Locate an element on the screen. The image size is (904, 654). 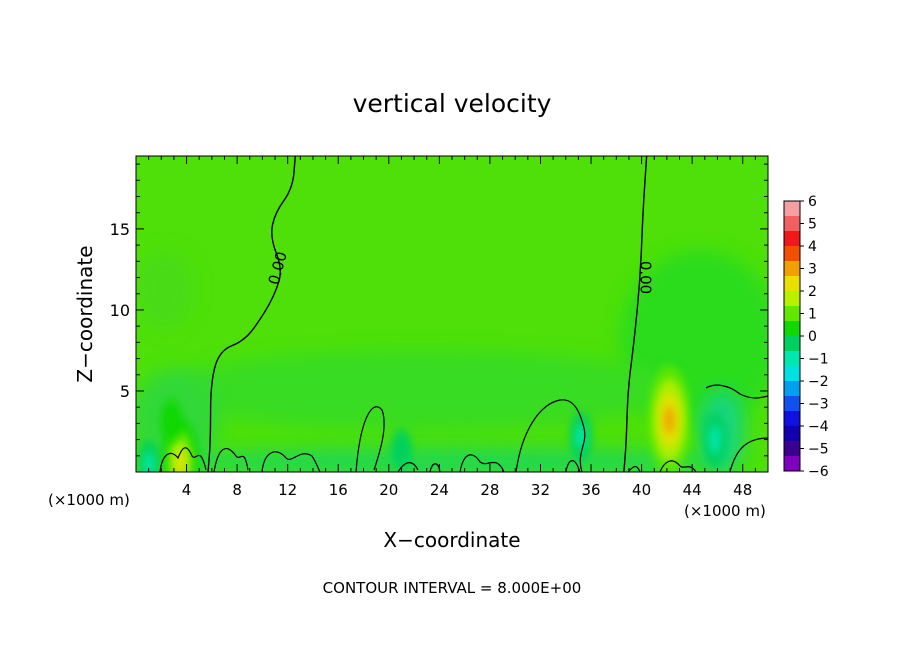
x-tick-label: 44 is located at coordinates (692, 490).